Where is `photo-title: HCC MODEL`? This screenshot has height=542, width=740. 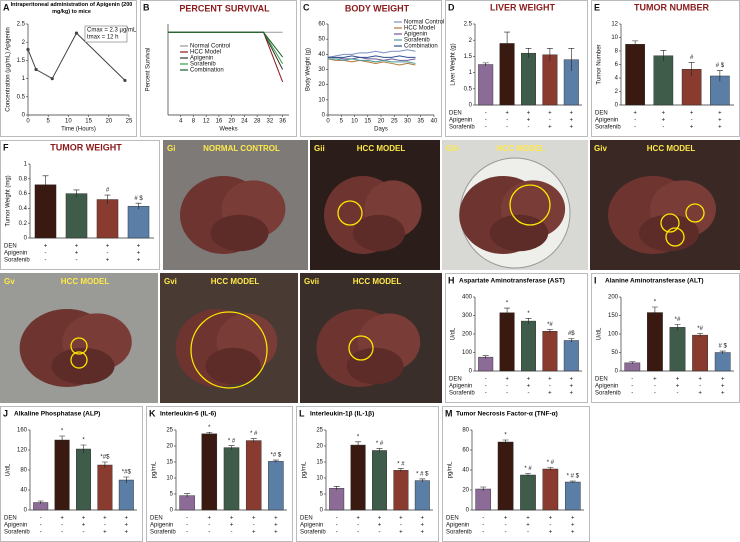
photo-title: HCC MODEL is located at coordinates (381, 148).